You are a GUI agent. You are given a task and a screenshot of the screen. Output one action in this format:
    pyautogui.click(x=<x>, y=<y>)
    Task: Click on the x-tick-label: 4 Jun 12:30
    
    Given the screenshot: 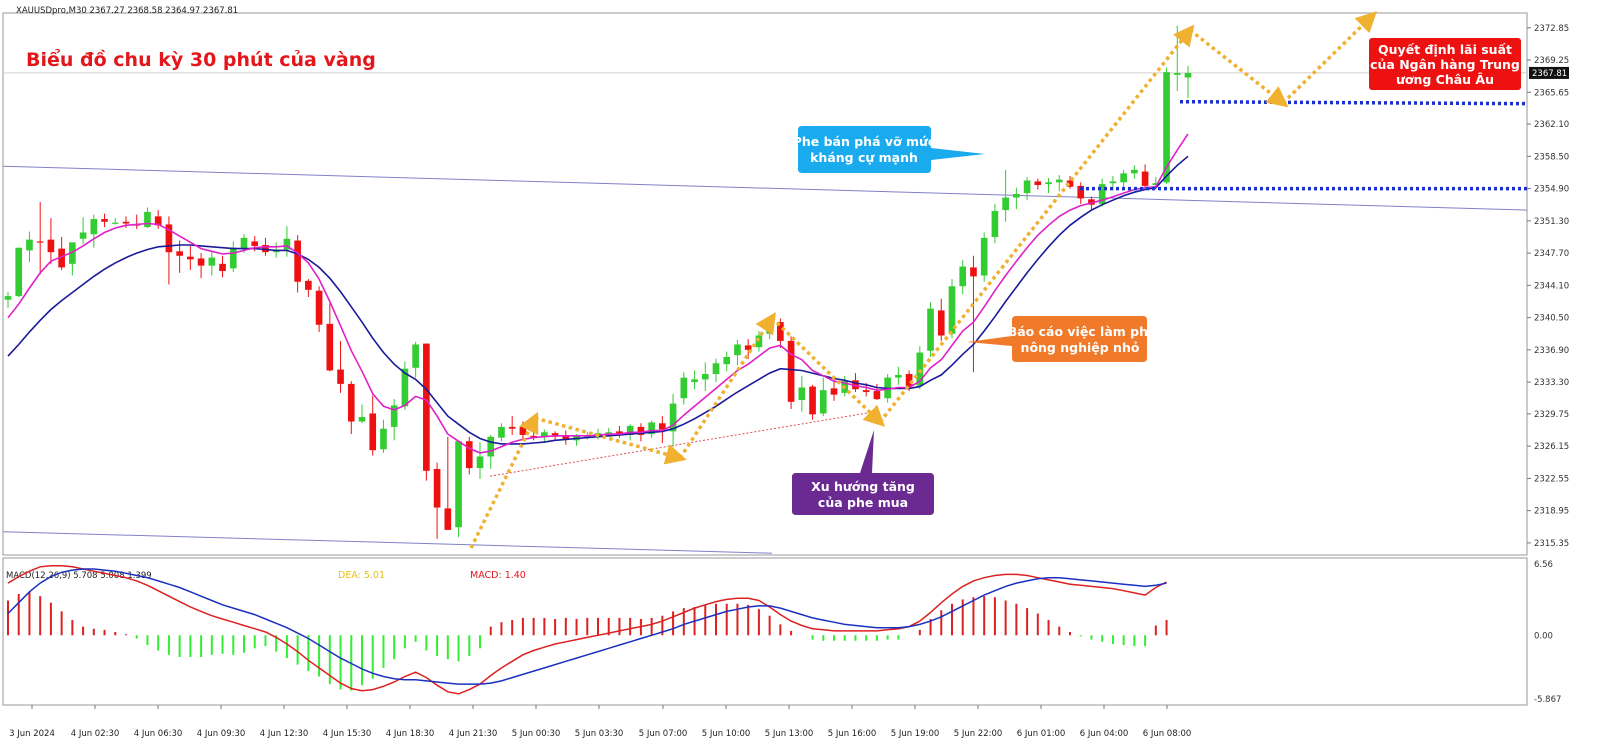 What is the action you would take?
    pyautogui.click(x=284, y=734)
    